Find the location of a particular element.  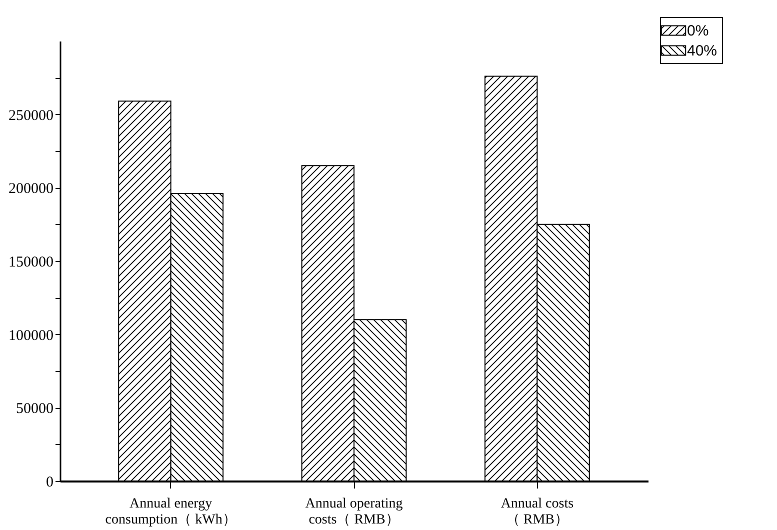

y-tick-label: 150000 is located at coordinates (31, 262).